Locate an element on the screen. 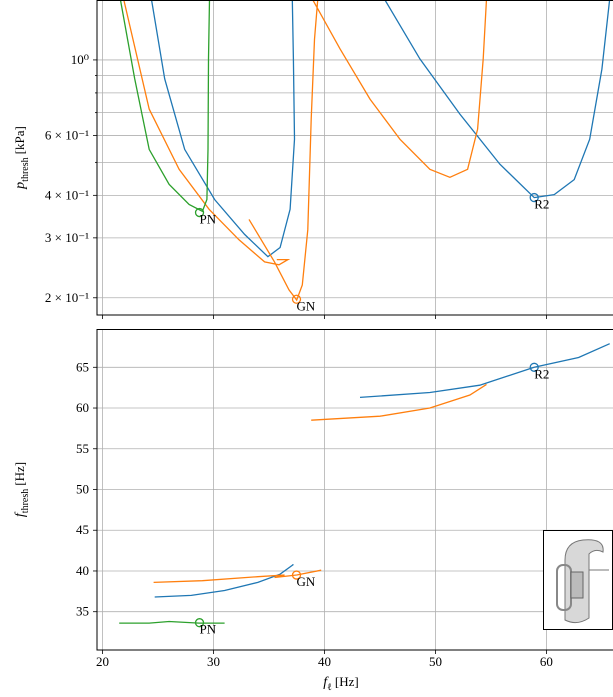  axis-label: fℓ [Hz] is located at coordinates (341, 683).